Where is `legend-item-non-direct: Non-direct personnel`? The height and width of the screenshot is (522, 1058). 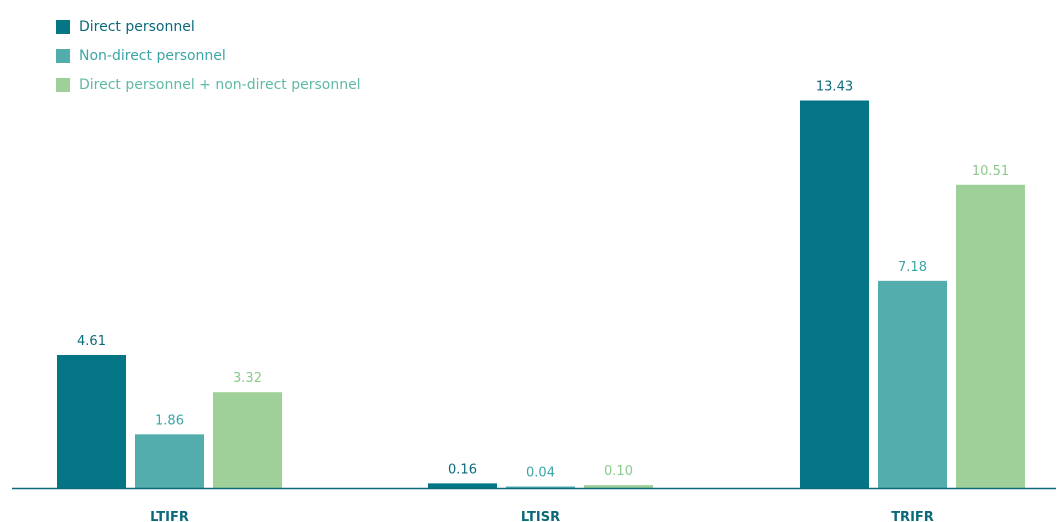 legend-item-non-direct: Non-direct personnel is located at coordinates (208, 55).